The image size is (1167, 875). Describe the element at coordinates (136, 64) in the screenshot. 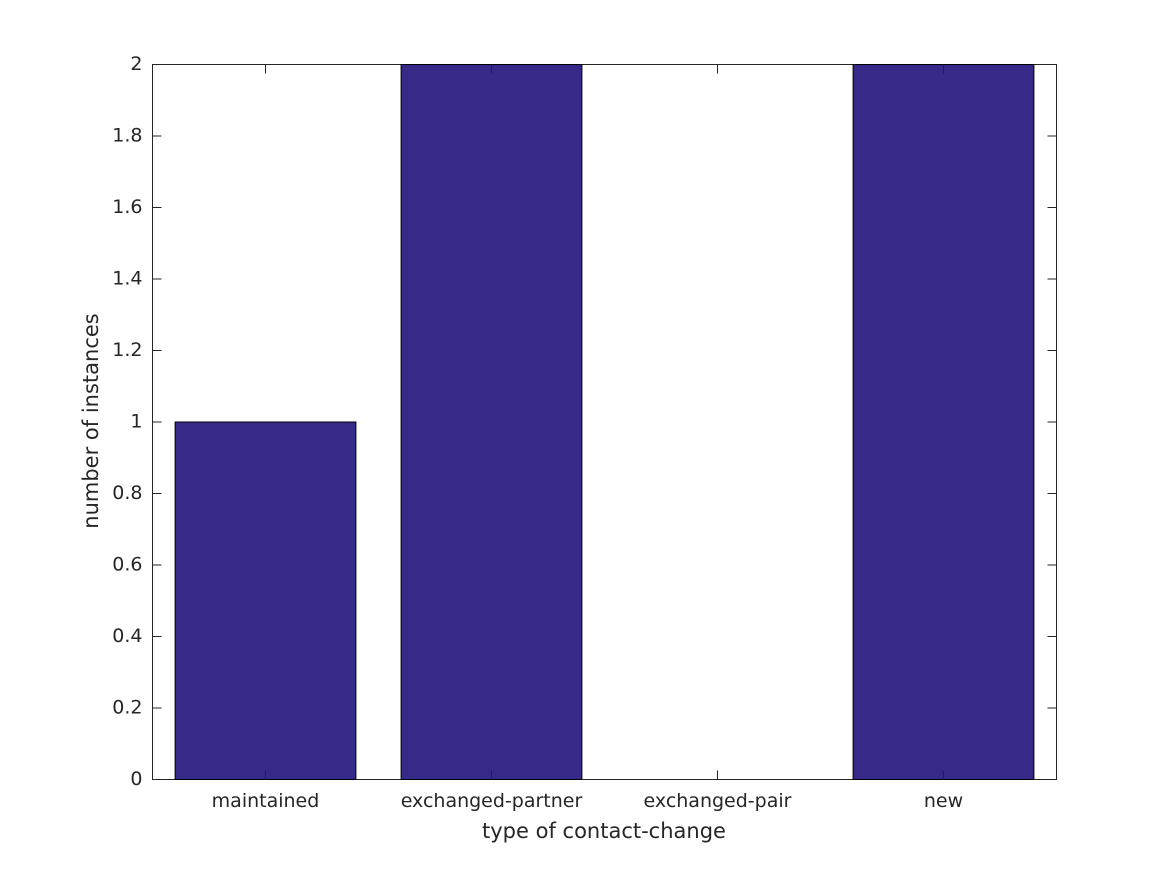

I see `y-tick-label: 2` at that location.